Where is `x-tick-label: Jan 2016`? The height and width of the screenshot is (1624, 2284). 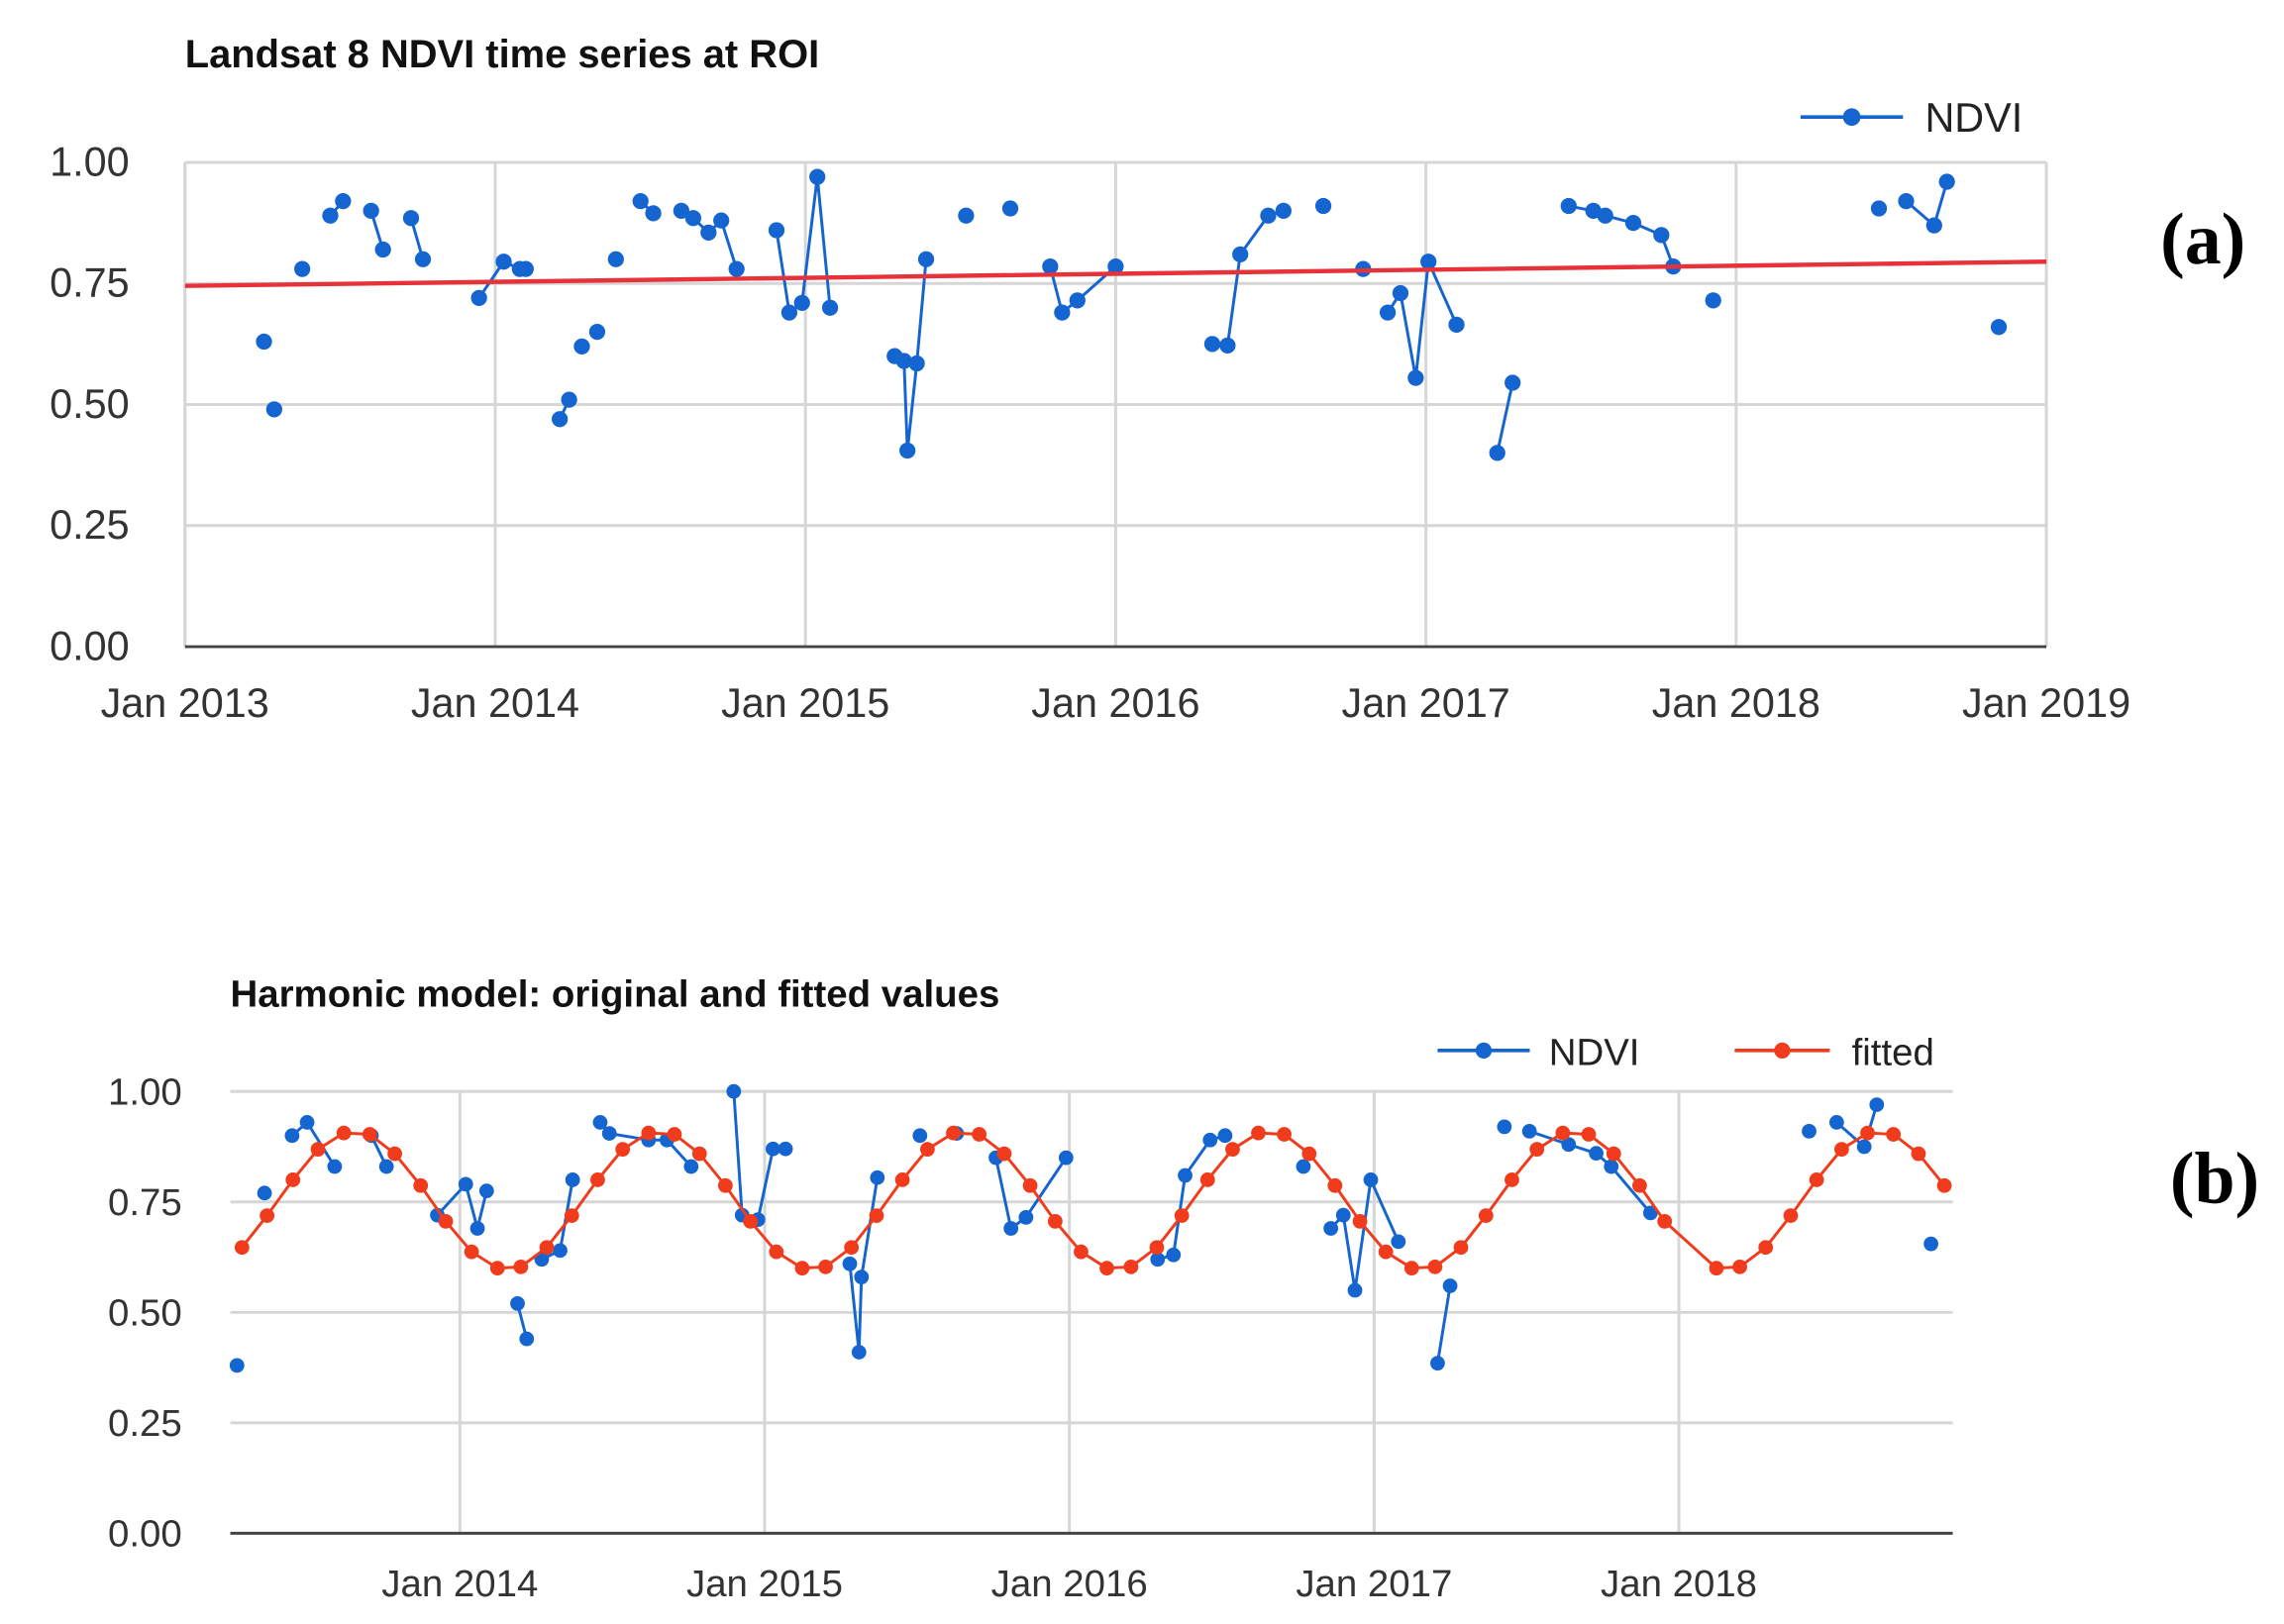
x-tick-label: Jan 2016 is located at coordinates (1069, 1584).